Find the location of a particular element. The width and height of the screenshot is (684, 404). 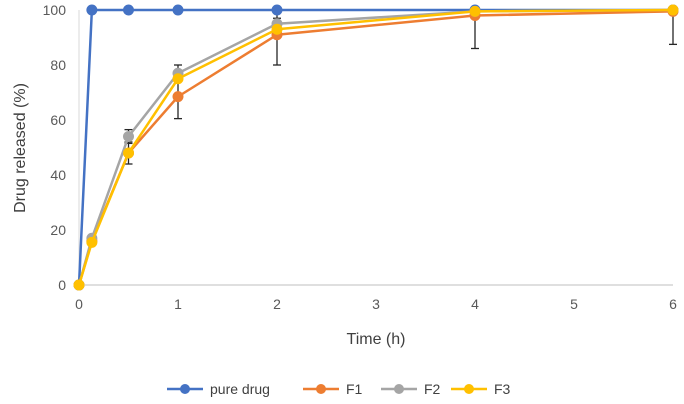

y-axis-title: Drug released (%) is located at coordinates (20, 148).